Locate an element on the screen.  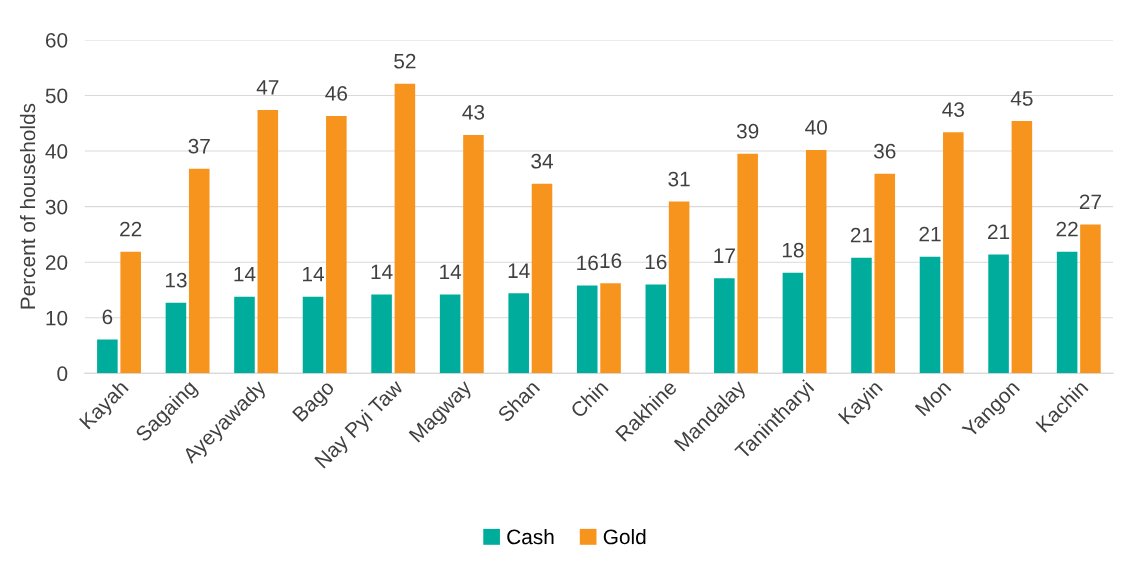
y-tick-label: 30 is located at coordinates (56, 207).